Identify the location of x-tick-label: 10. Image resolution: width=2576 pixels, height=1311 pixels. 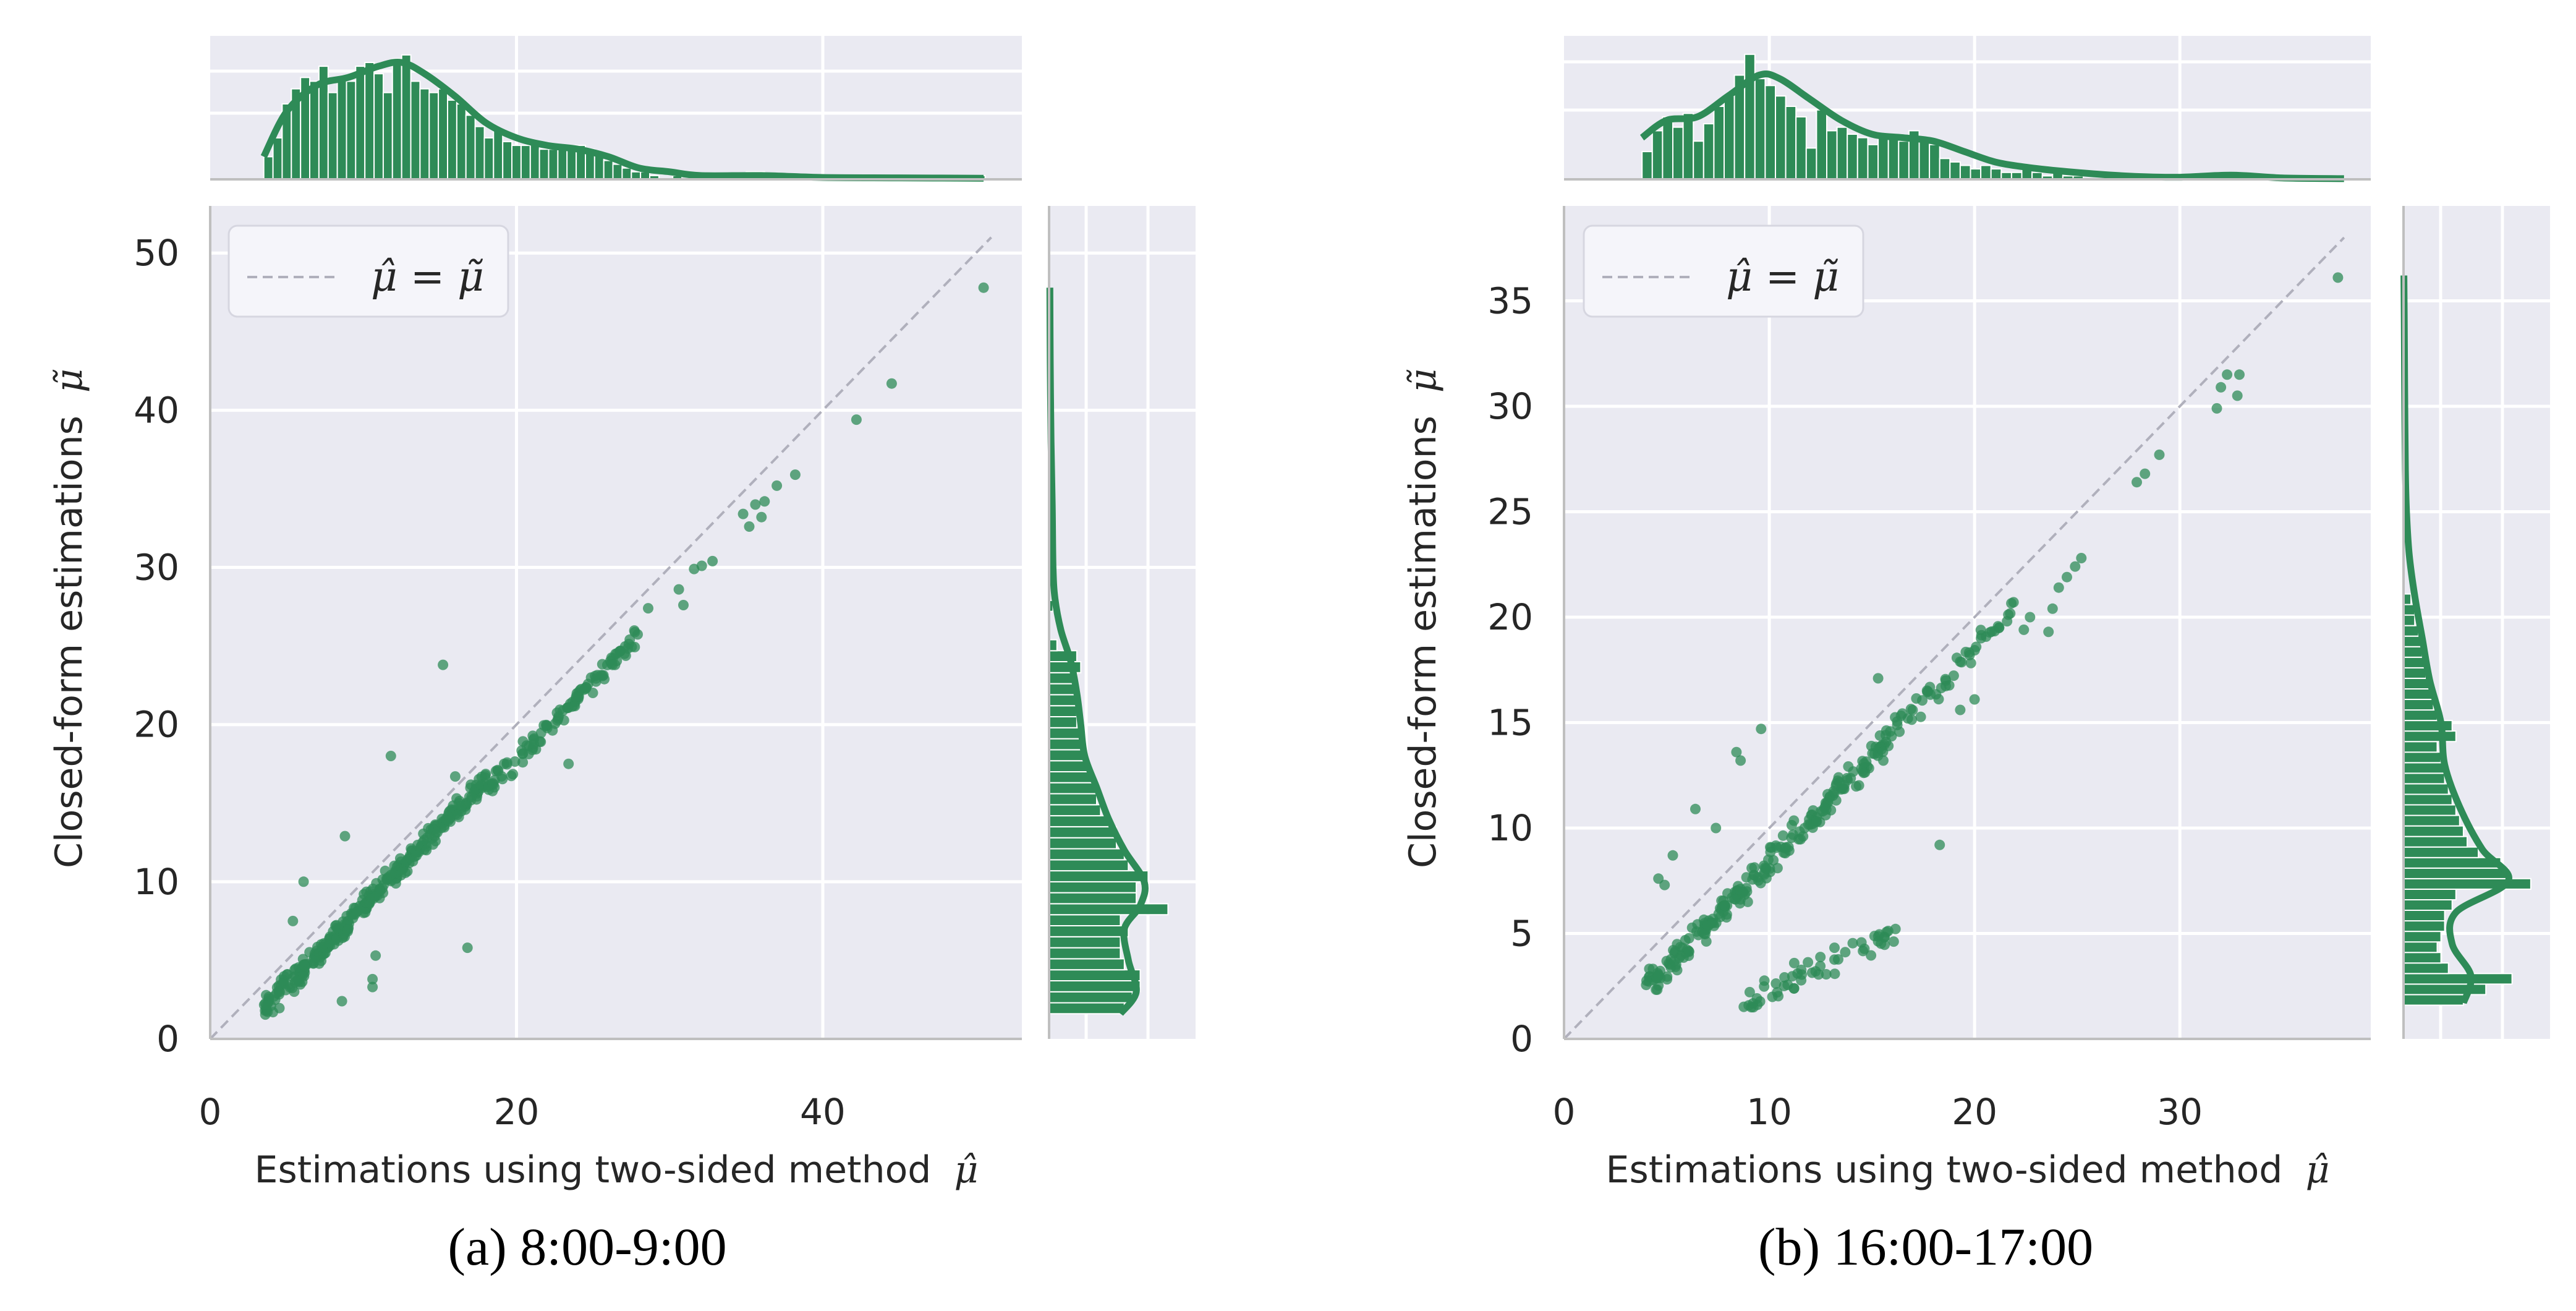
(1769, 1112).